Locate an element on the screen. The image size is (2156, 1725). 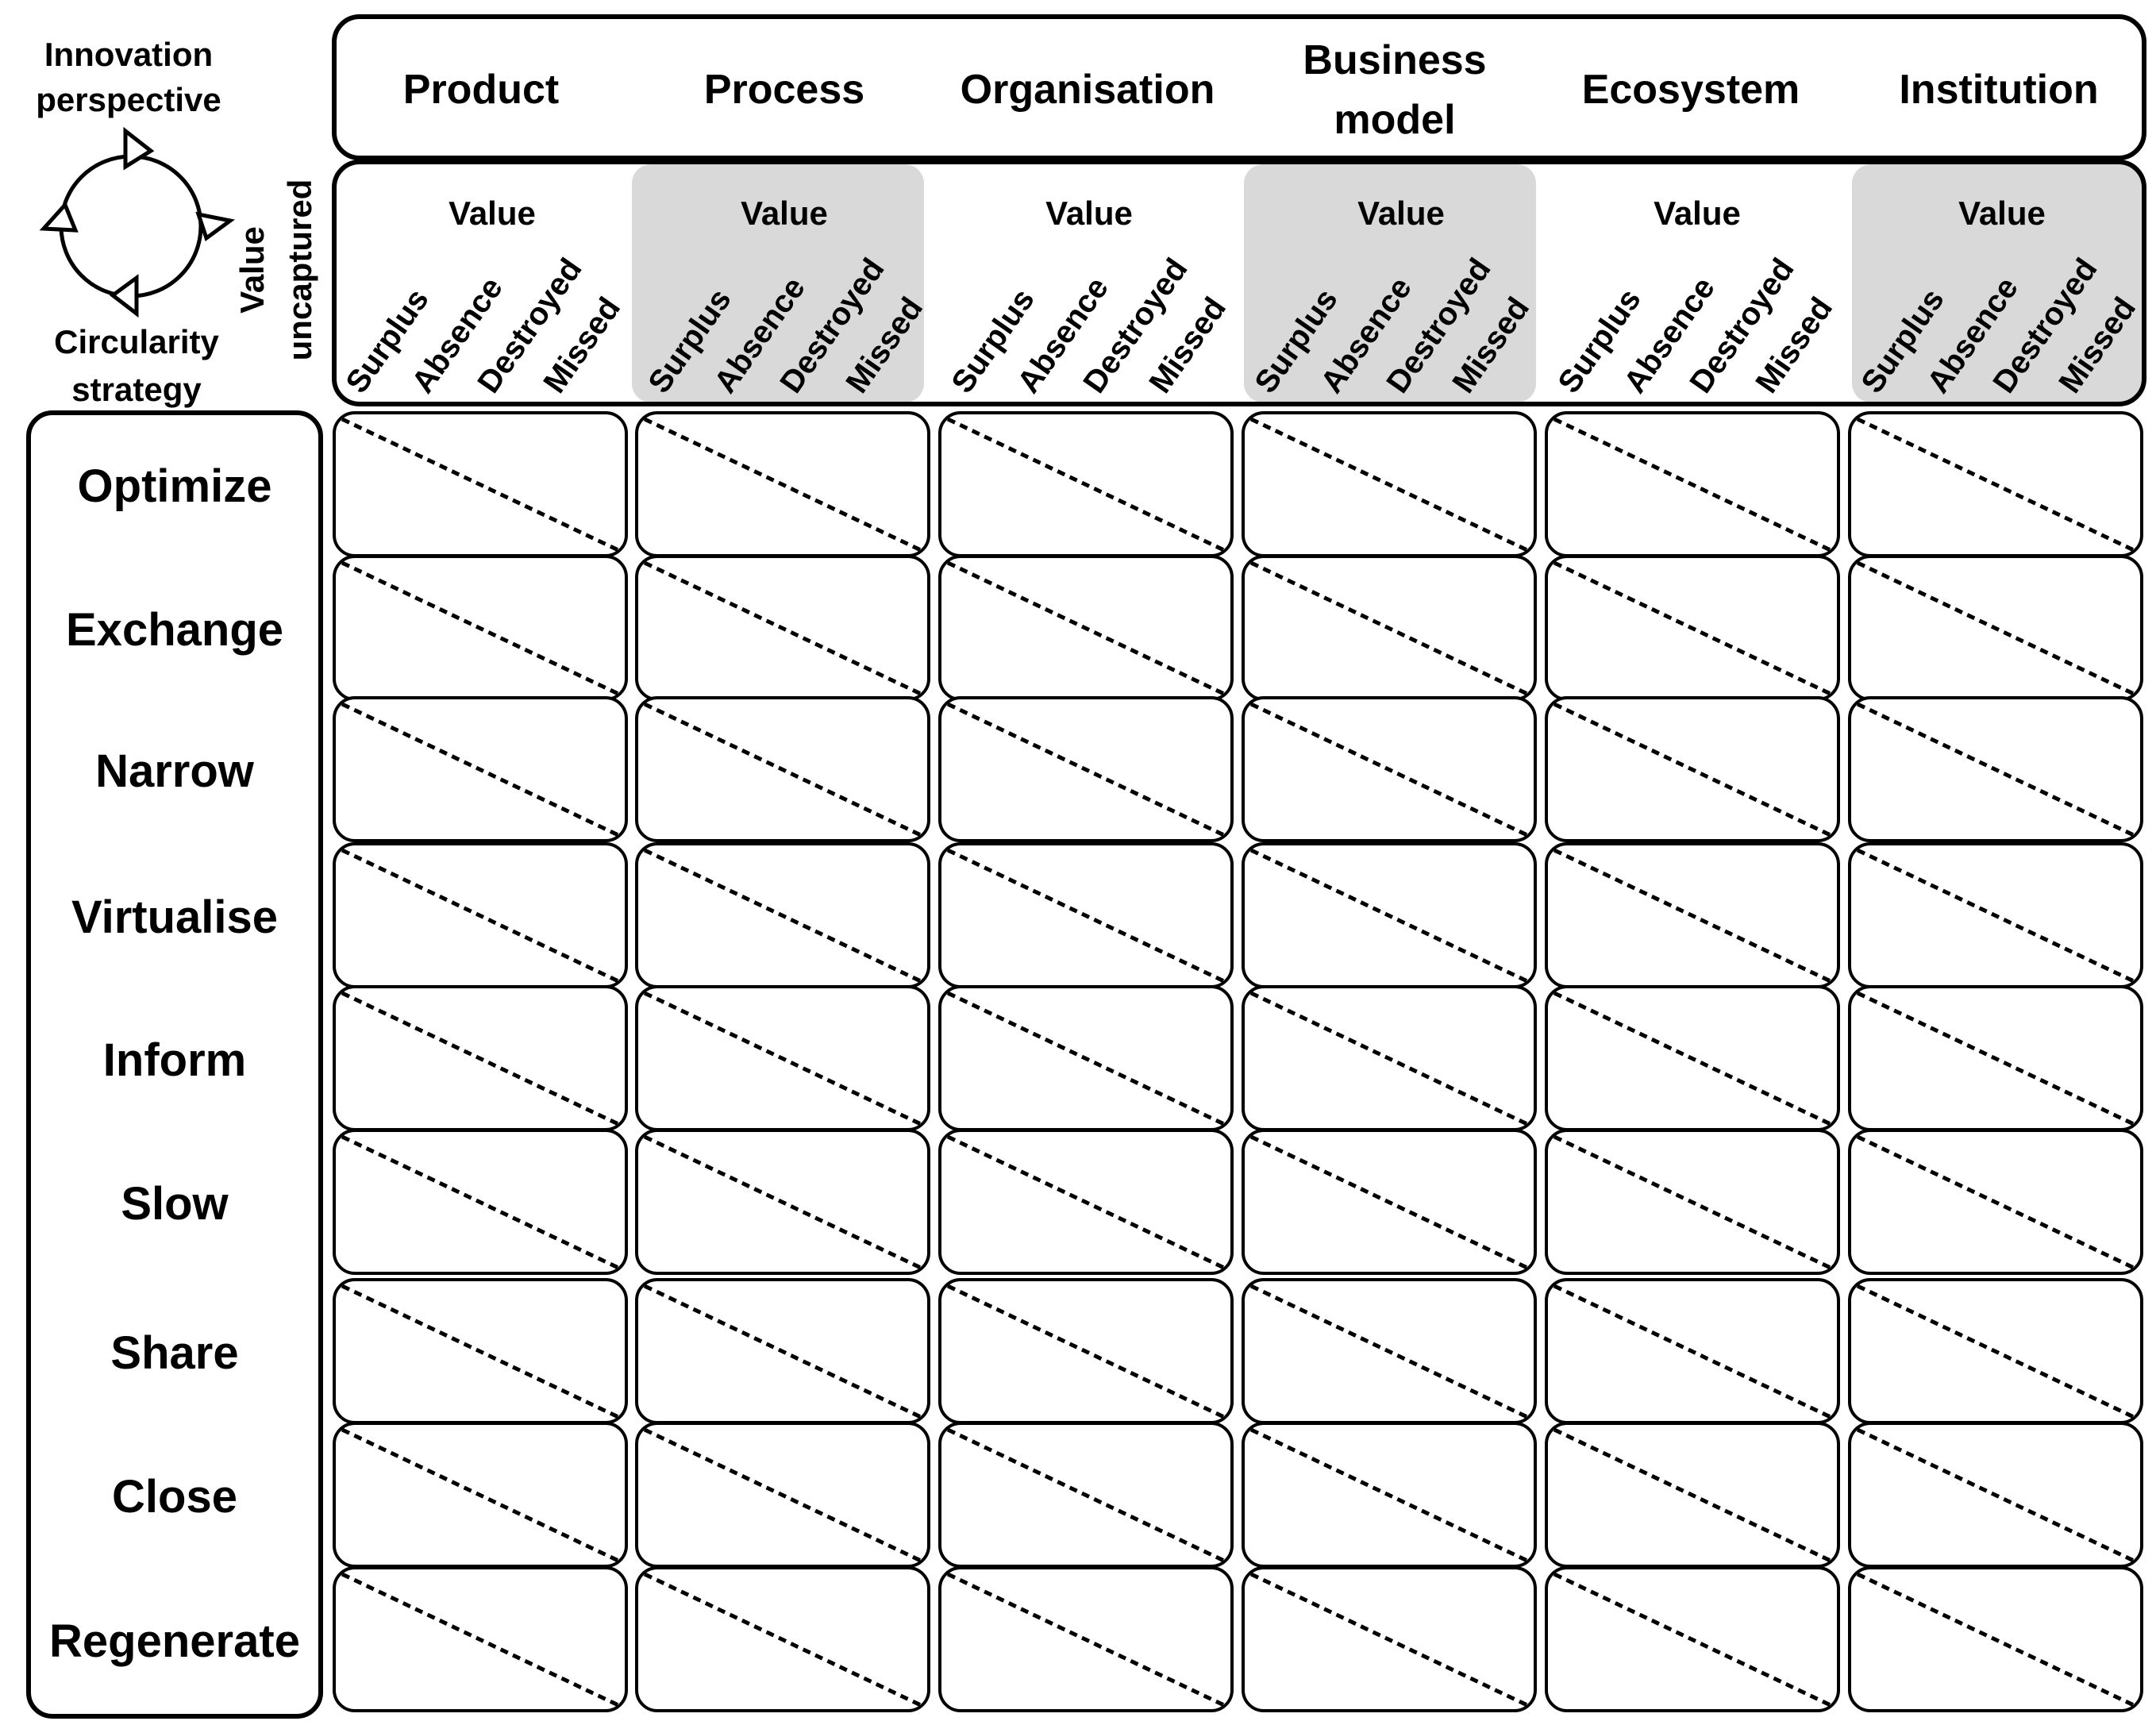
perspective-header: Business is located at coordinates (1394, 60).